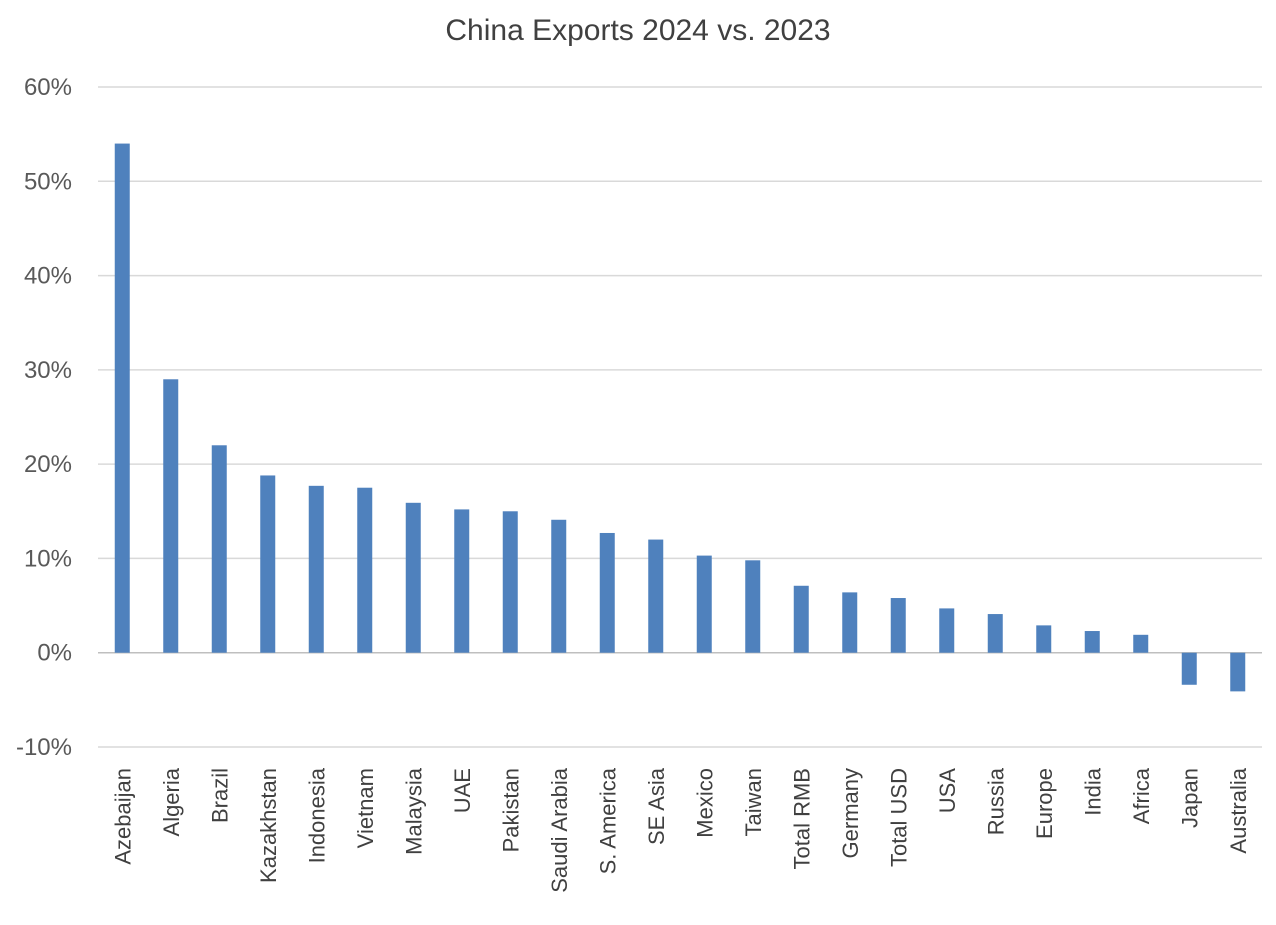 Image resolution: width=1276 pixels, height=925 pixels. Describe the element at coordinates (1238, 810) in the screenshot. I see `x-tick-label: Australia` at that location.